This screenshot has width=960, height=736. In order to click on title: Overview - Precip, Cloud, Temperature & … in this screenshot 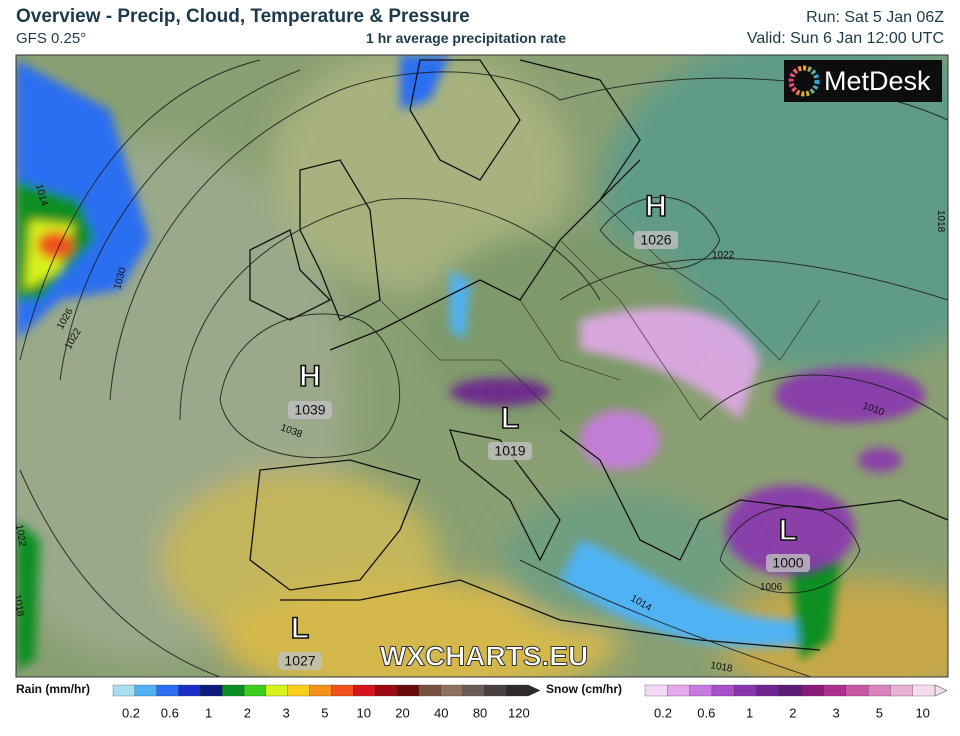, I will do `click(243, 16)`.